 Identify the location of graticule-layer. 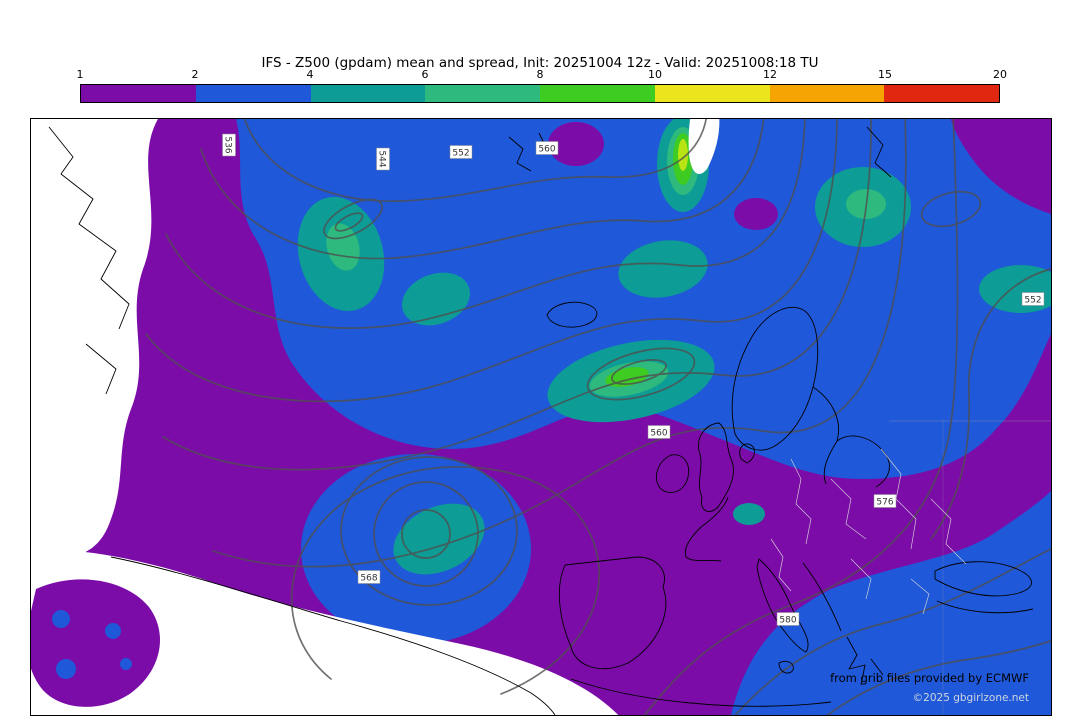
(970, 567).